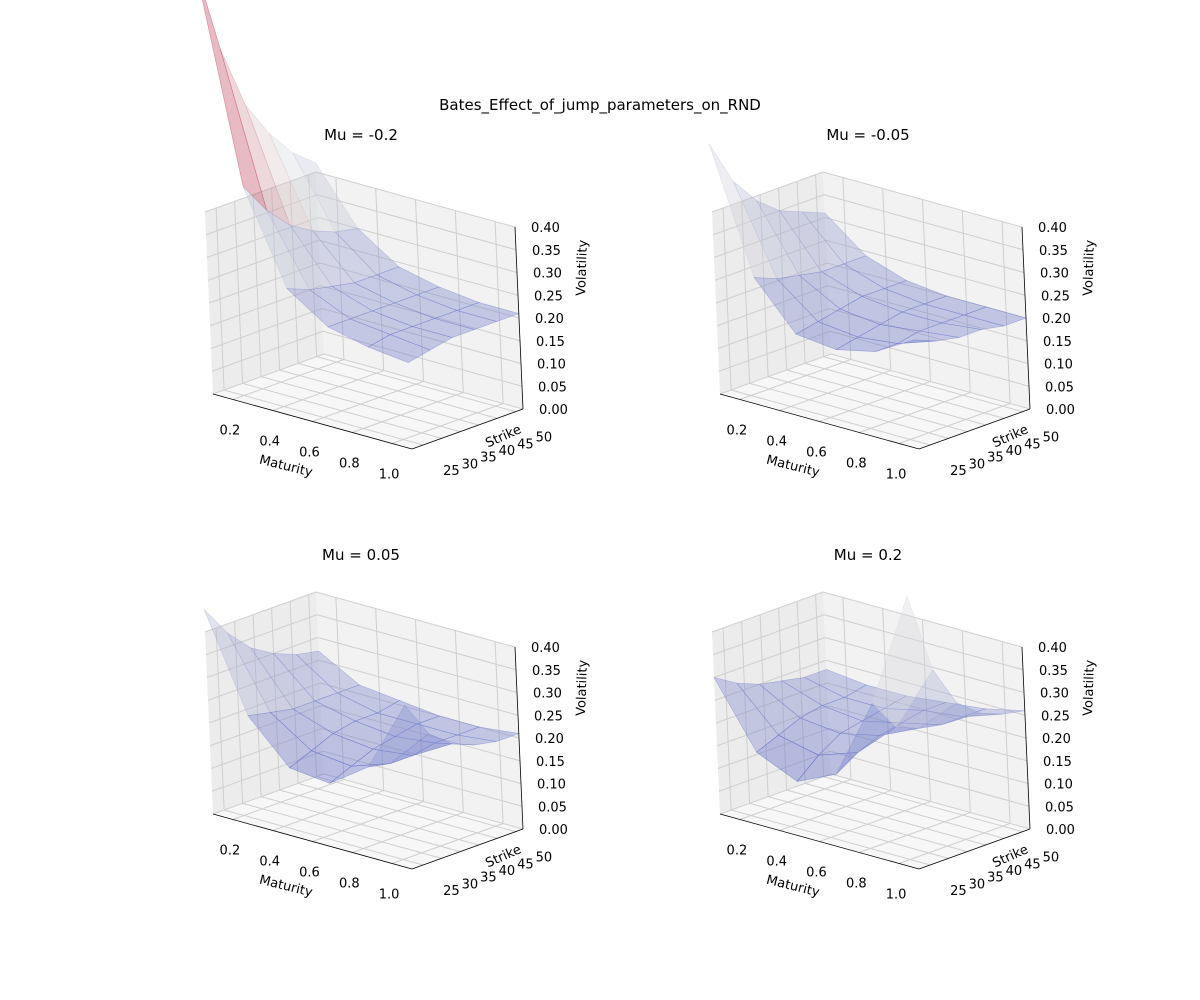 The height and width of the screenshot is (1000, 1200). I want to click on x-tick-label: 0.4, so click(776, 862).